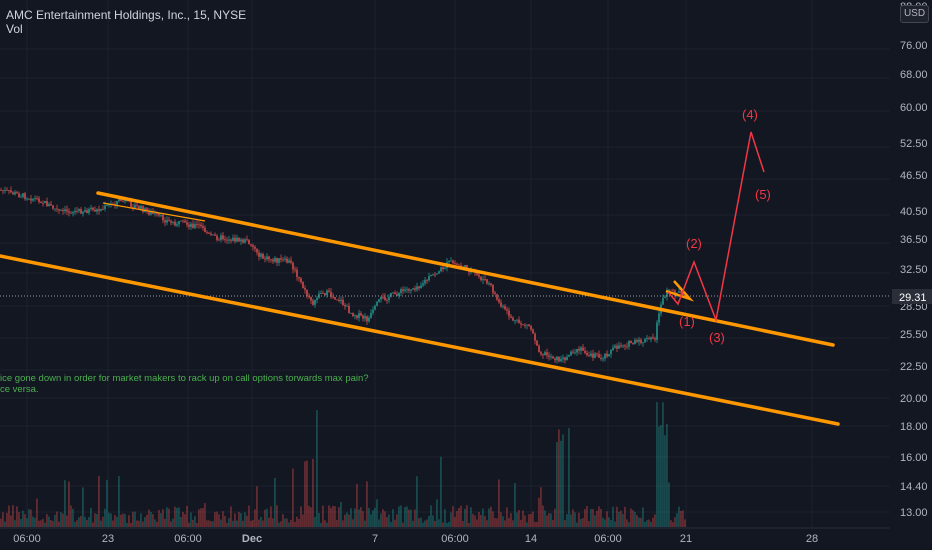 The height and width of the screenshot is (550, 932). Describe the element at coordinates (19, 389) in the screenshot. I see `annotation-line-2: ce versa.` at that location.